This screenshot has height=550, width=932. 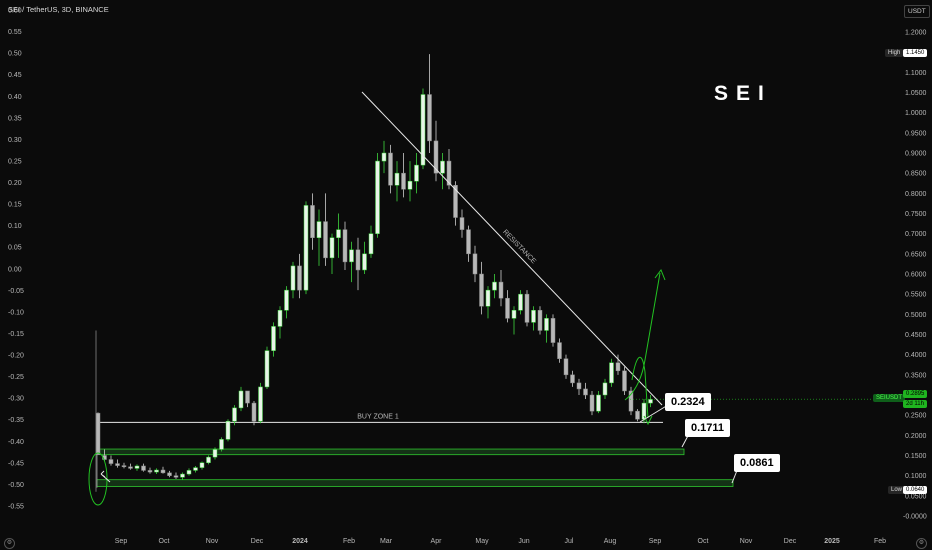 I want to click on right-axis-tick: 1.2000, so click(x=916, y=33).